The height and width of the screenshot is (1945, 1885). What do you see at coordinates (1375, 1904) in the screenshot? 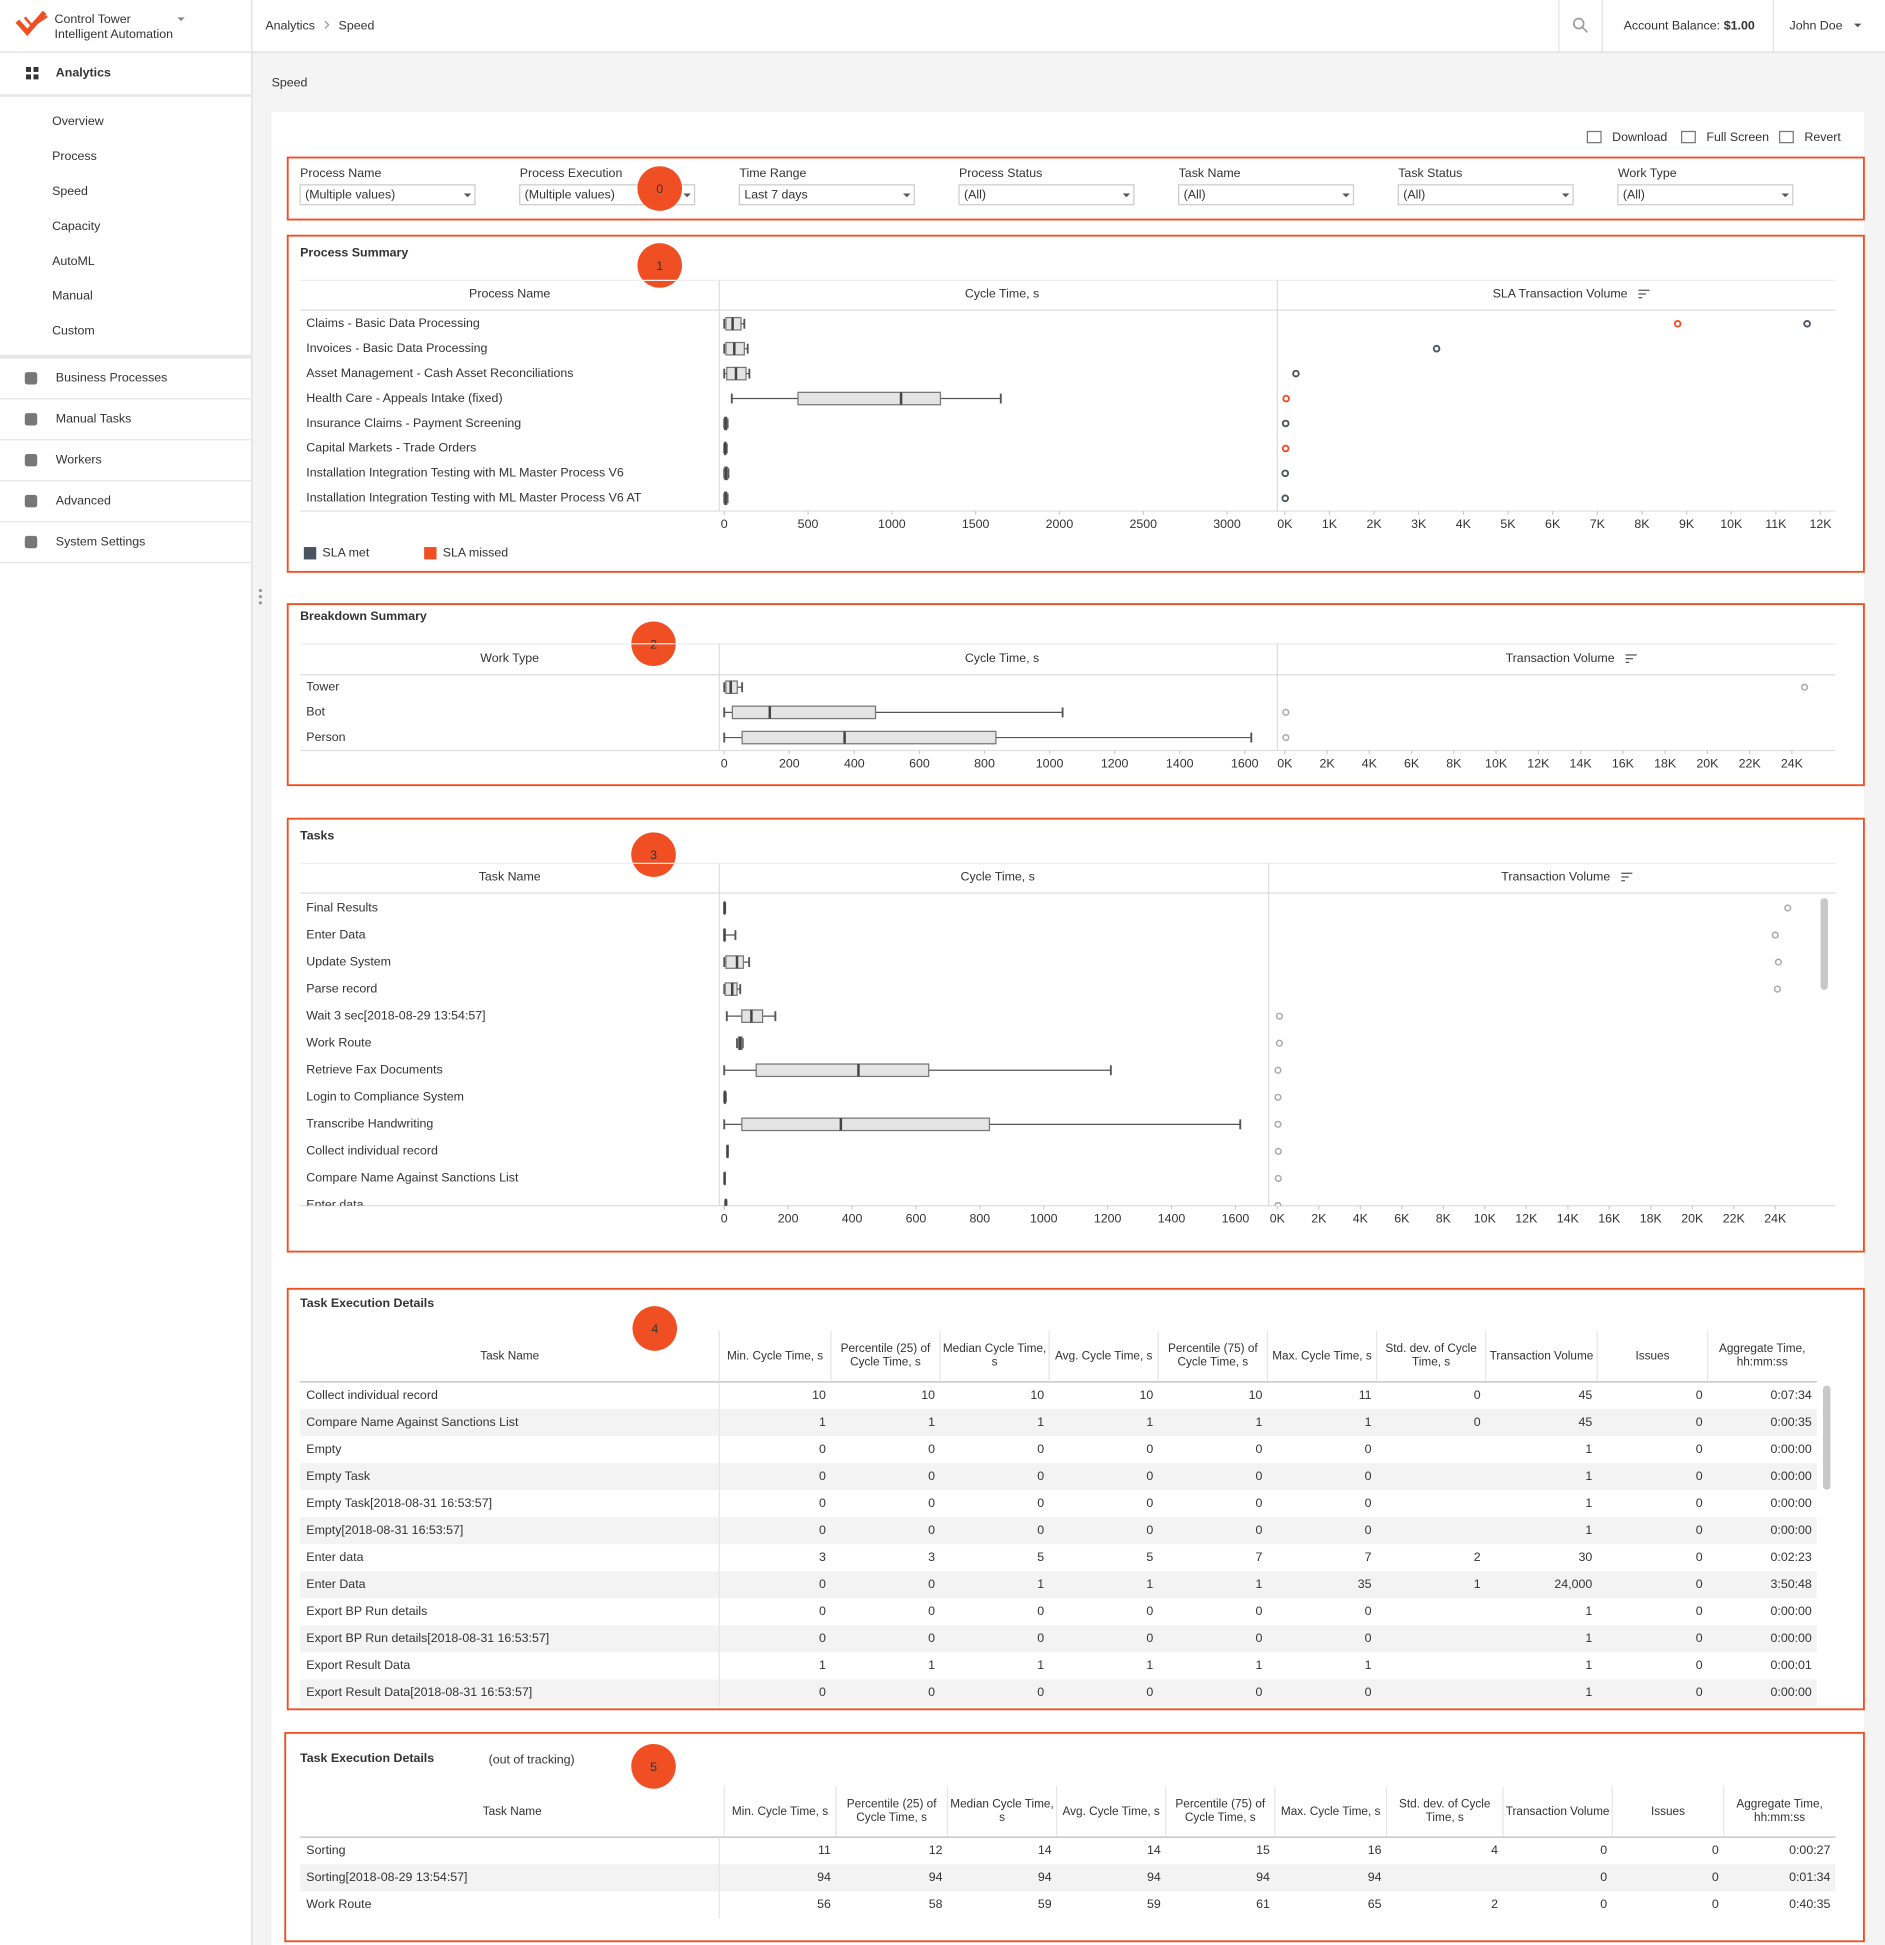
I see `cell-value: 65` at bounding box center [1375, 1904].